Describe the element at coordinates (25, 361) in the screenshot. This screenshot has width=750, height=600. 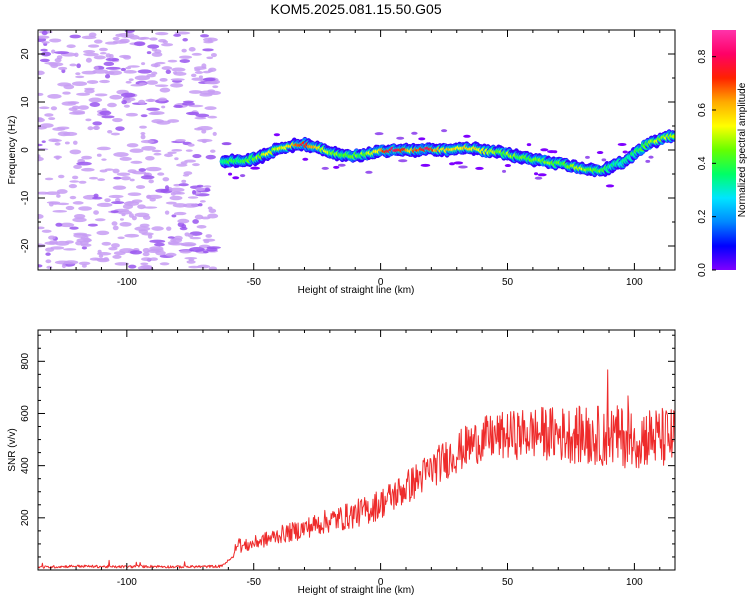
I see `y-tick-label: 800` at that location.